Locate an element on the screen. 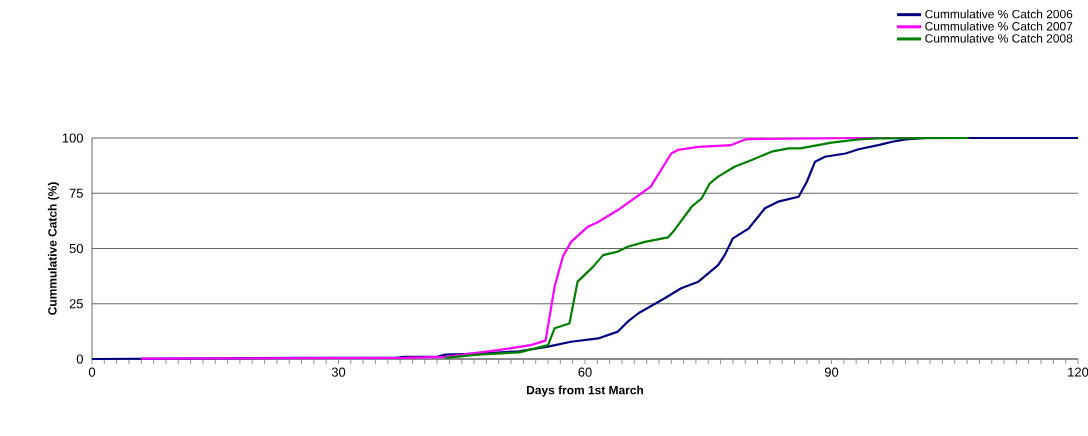 The width and height of the screenshot is (1088, 436). x-tick-label: 60 is located at coordinates (585, 372).